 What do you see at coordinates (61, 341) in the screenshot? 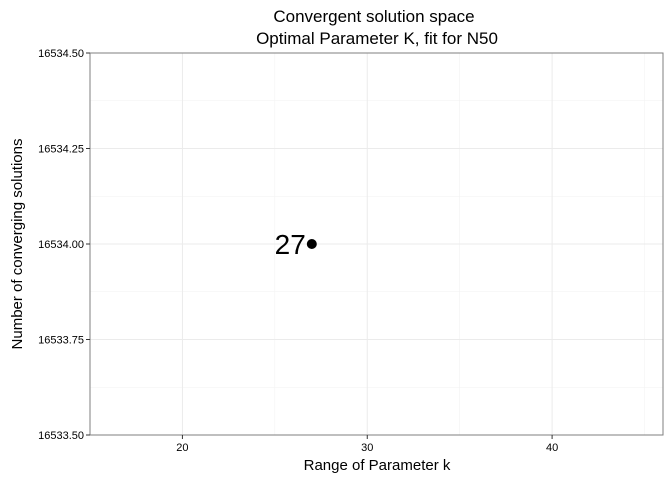
I see `y-tick-label: 16533.75` at bounding box center [61, 341].